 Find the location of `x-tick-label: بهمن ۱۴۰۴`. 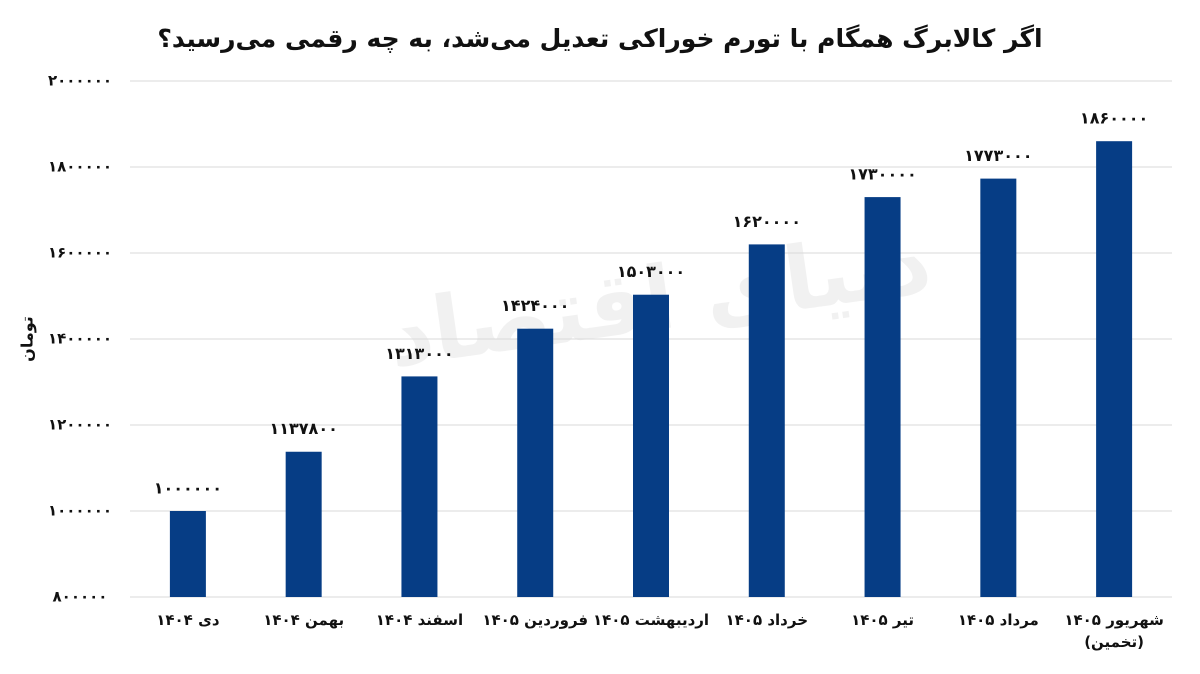

x-tick-label: بهمن ۱۴۰۴ is located at coordinates (304, 620).